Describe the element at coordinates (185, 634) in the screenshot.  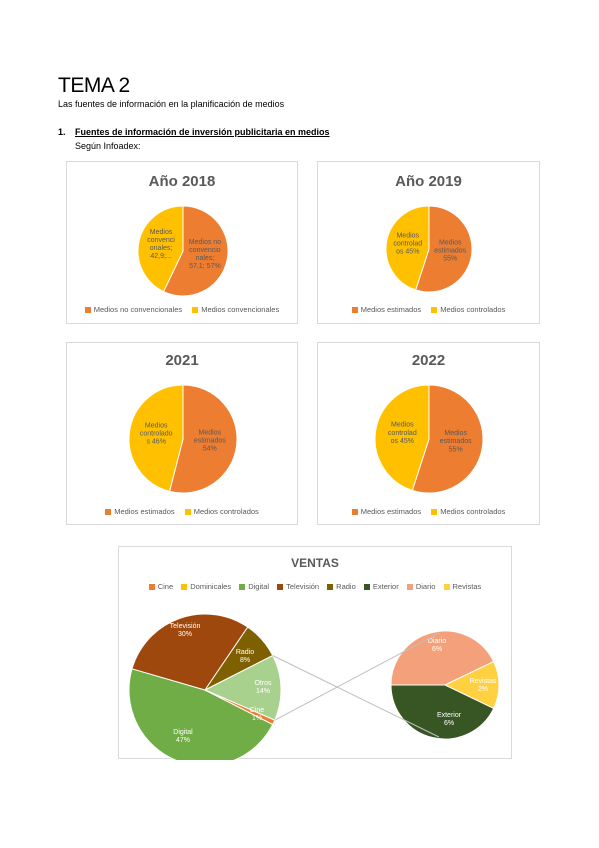
I see `data-label-line: 30%` at that location.